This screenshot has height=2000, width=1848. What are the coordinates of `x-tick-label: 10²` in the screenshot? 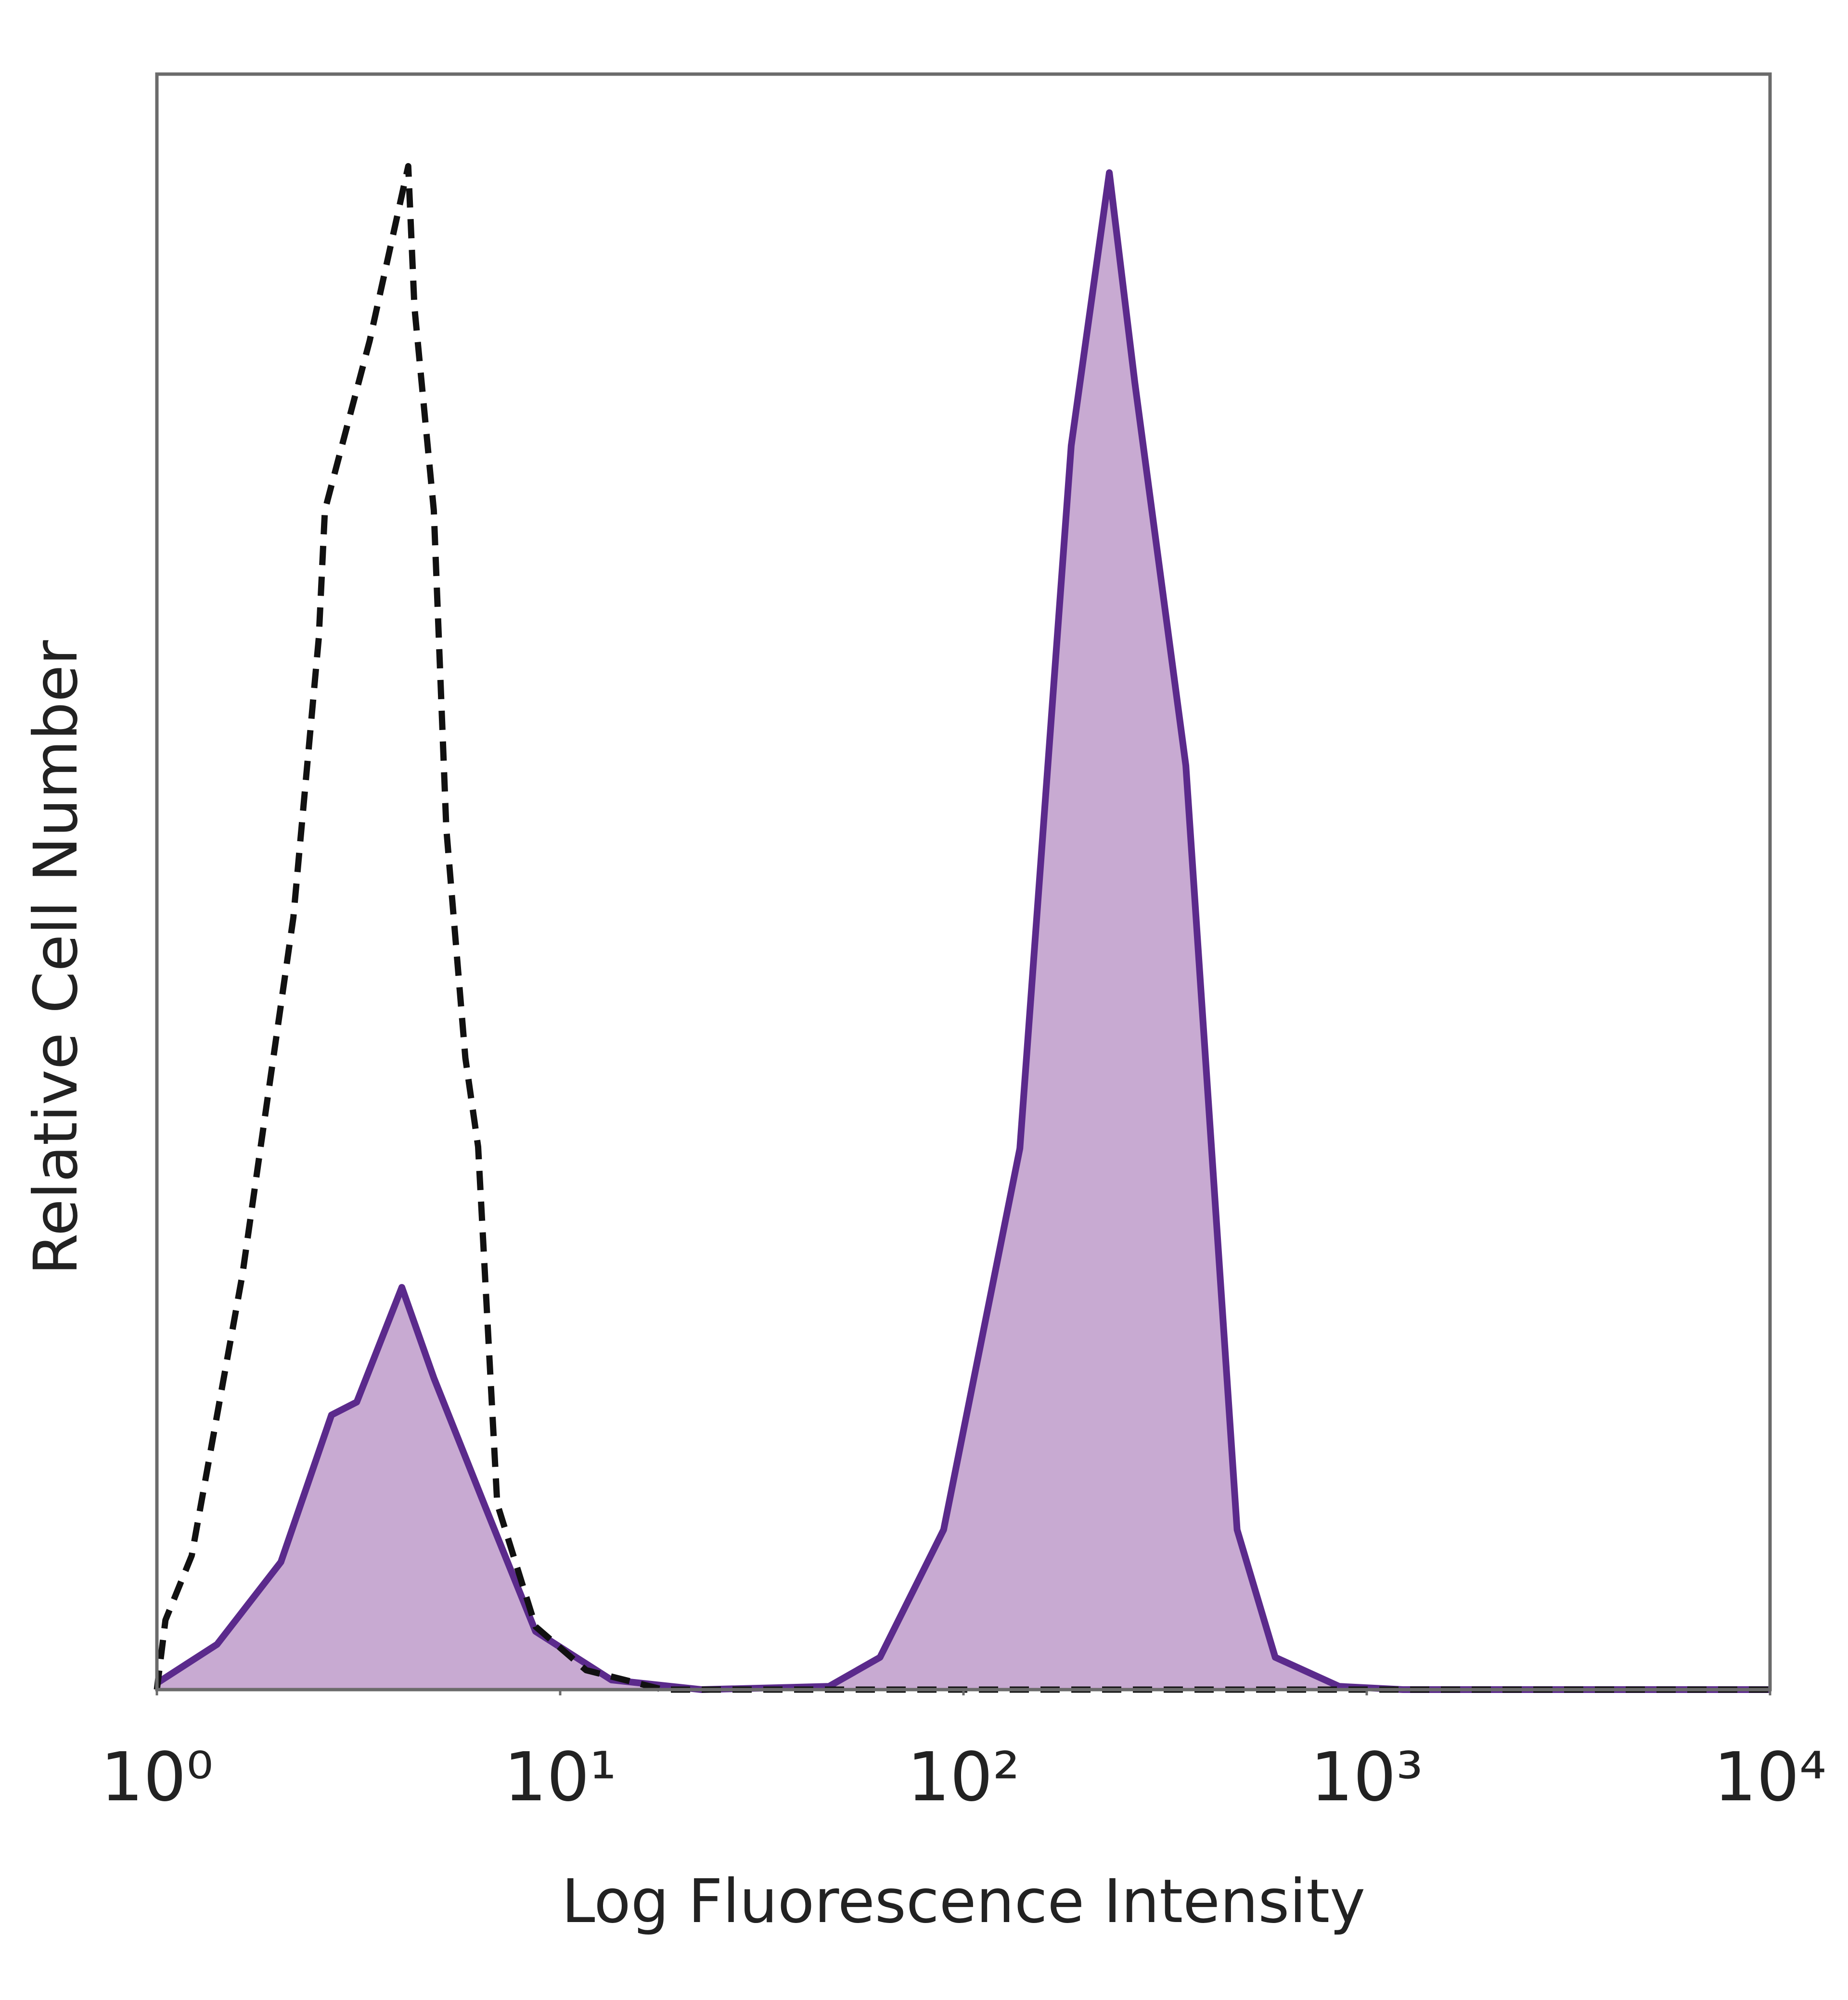 It's located at (963, 1777).